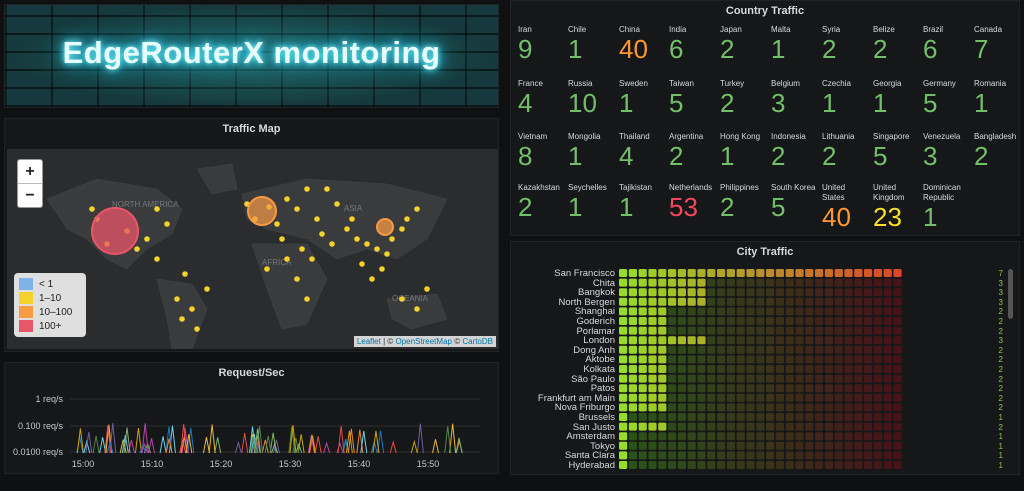 This screenshot has width=1024, height=491. I want to click on country-stat: India 6, so click(694, 44).